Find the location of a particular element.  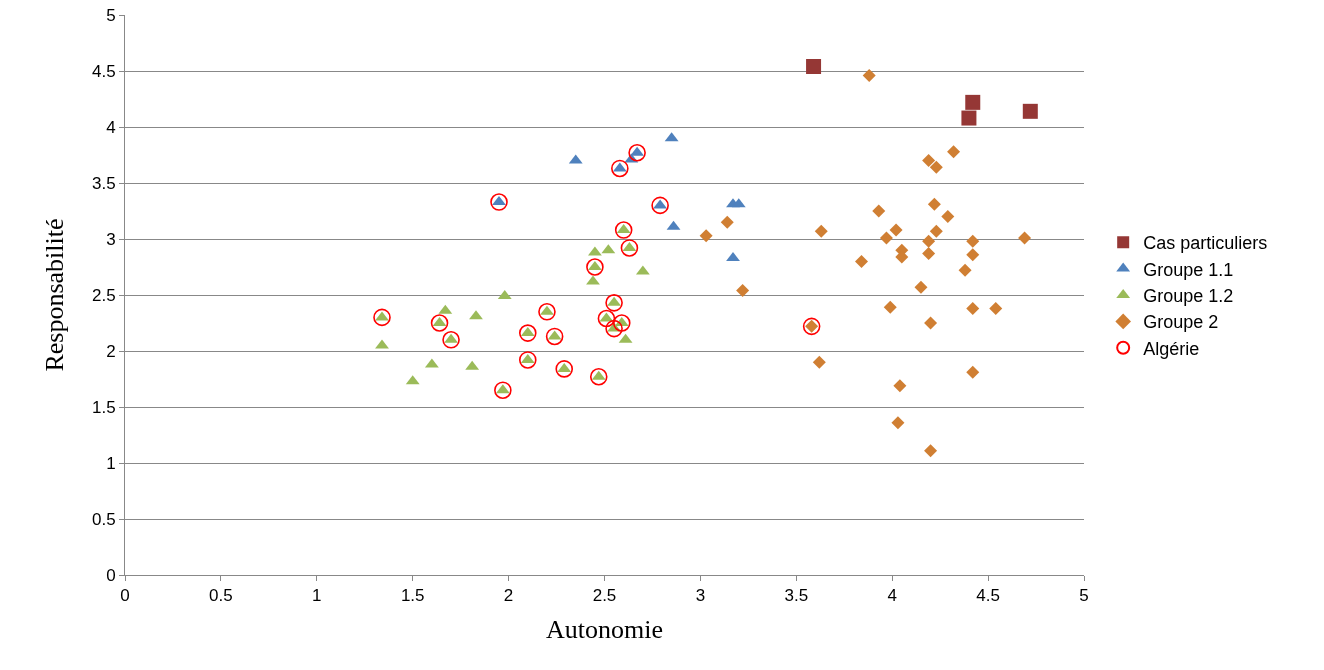

x-tick-label: 4 is located at coordinates (892, 596).